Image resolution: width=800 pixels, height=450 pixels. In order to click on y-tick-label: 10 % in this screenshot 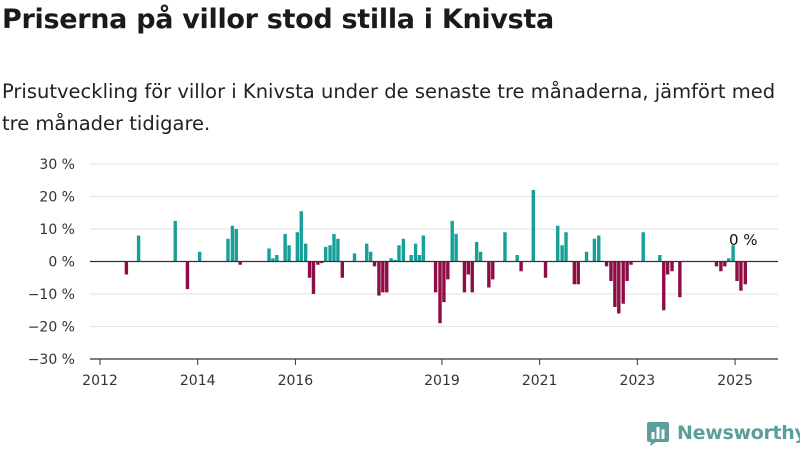, I will do `click(57, 230)`.